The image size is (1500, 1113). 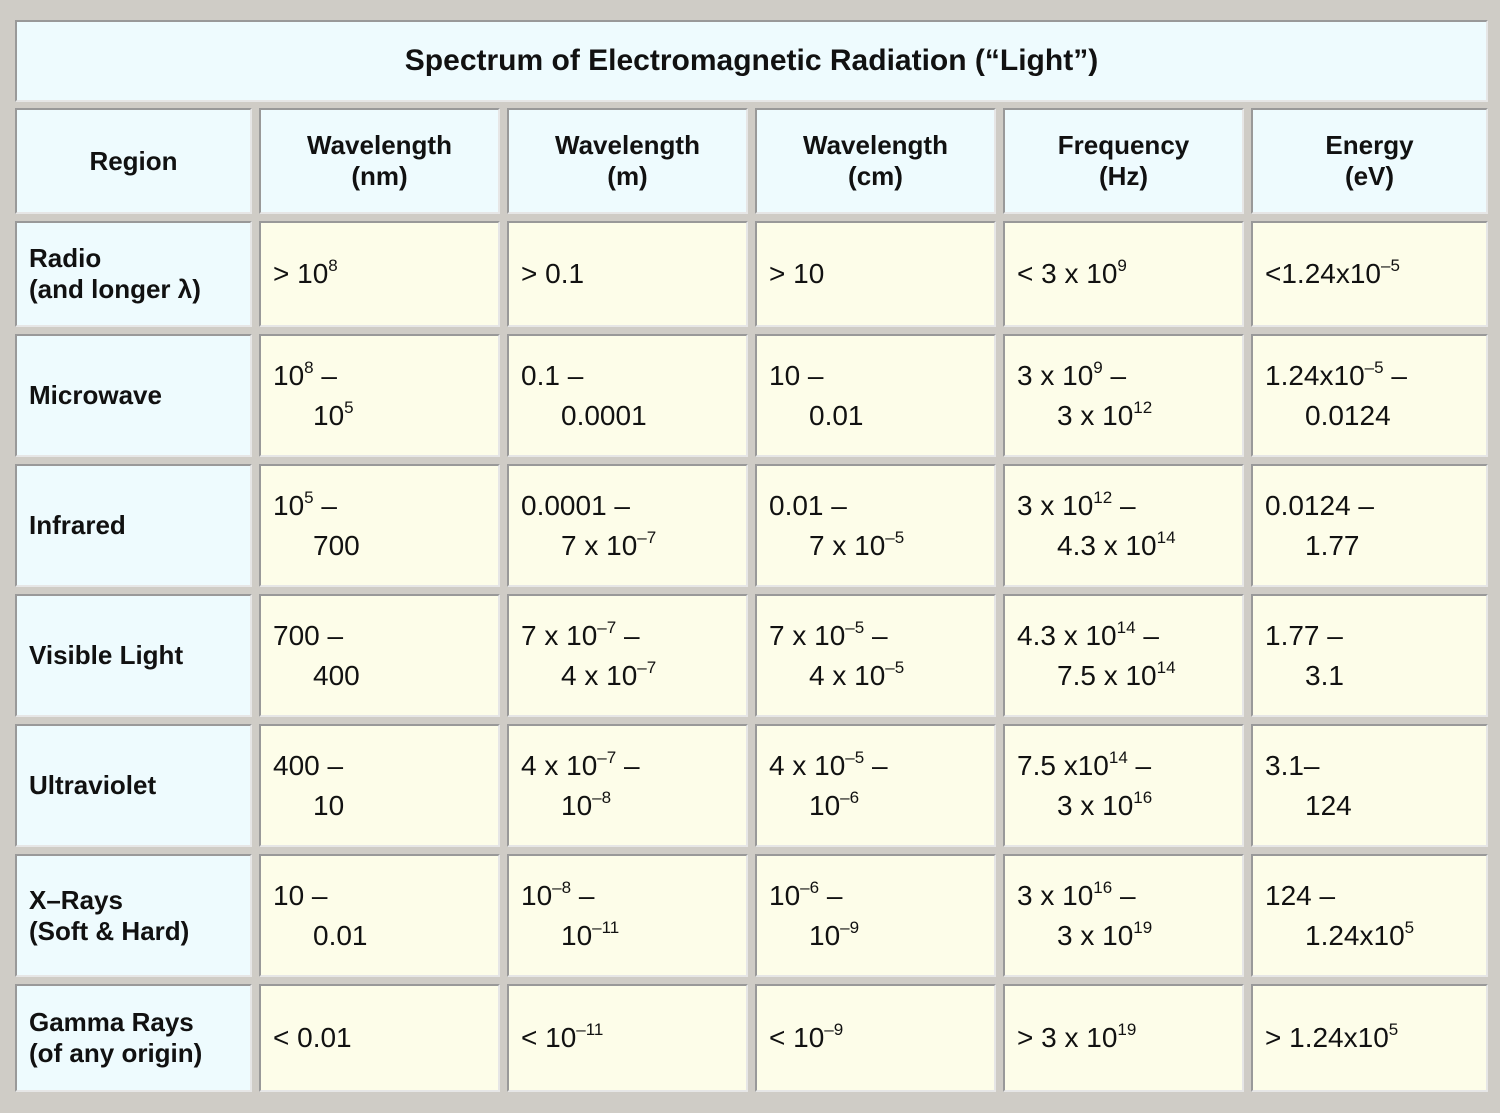 I want to click on cell-line: 108 –, so click(x=385, y=376).